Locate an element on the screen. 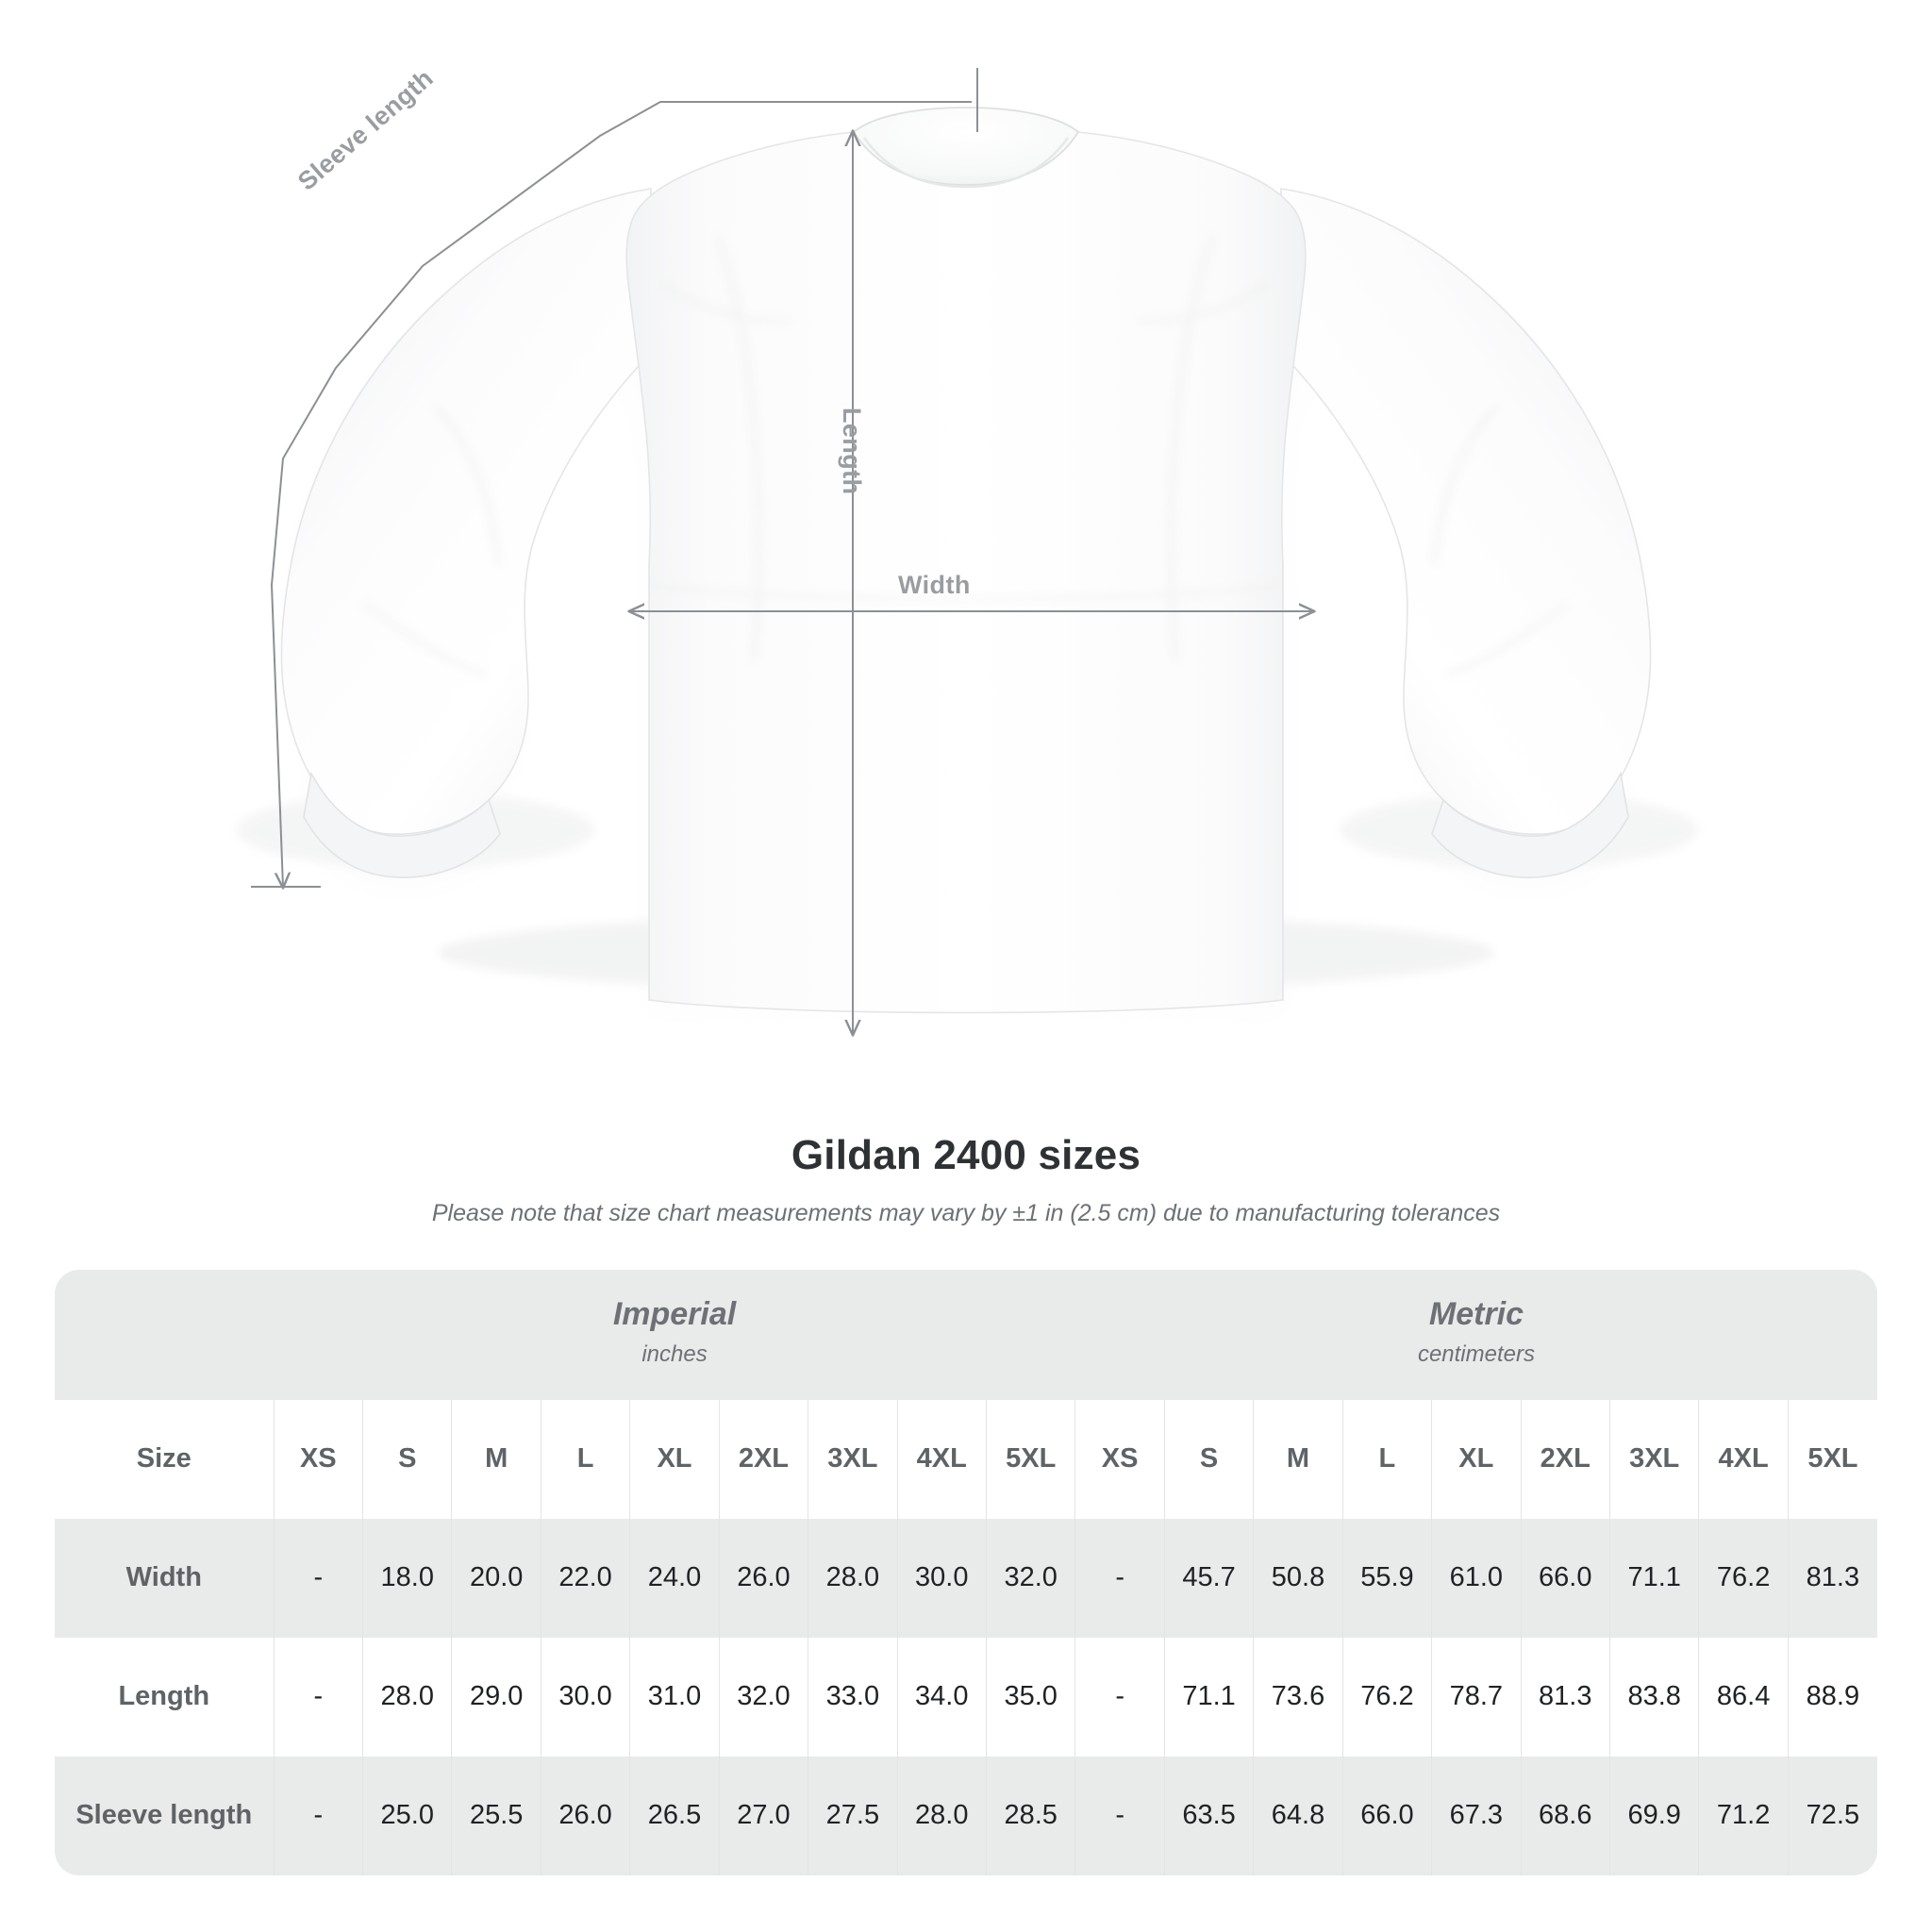 This screenshot has height=1932, width=1932. width-metric-xs: - is located at coordinates (1119, 1578).